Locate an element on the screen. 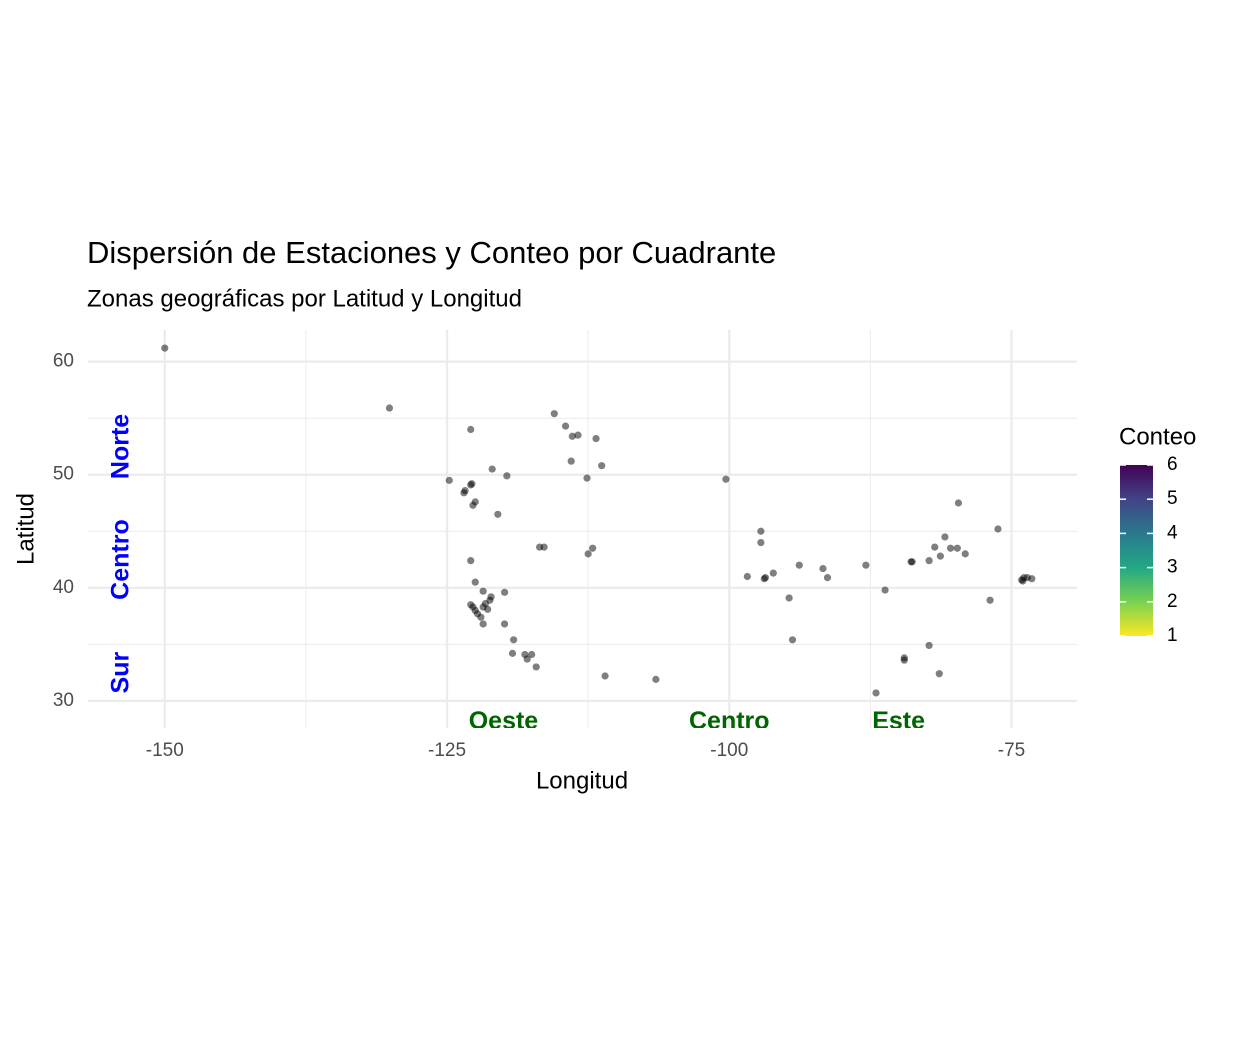 The width and height of the screenshot is (1237, 1041). legend-title: Conteo is located at coordinates (1157, 436).